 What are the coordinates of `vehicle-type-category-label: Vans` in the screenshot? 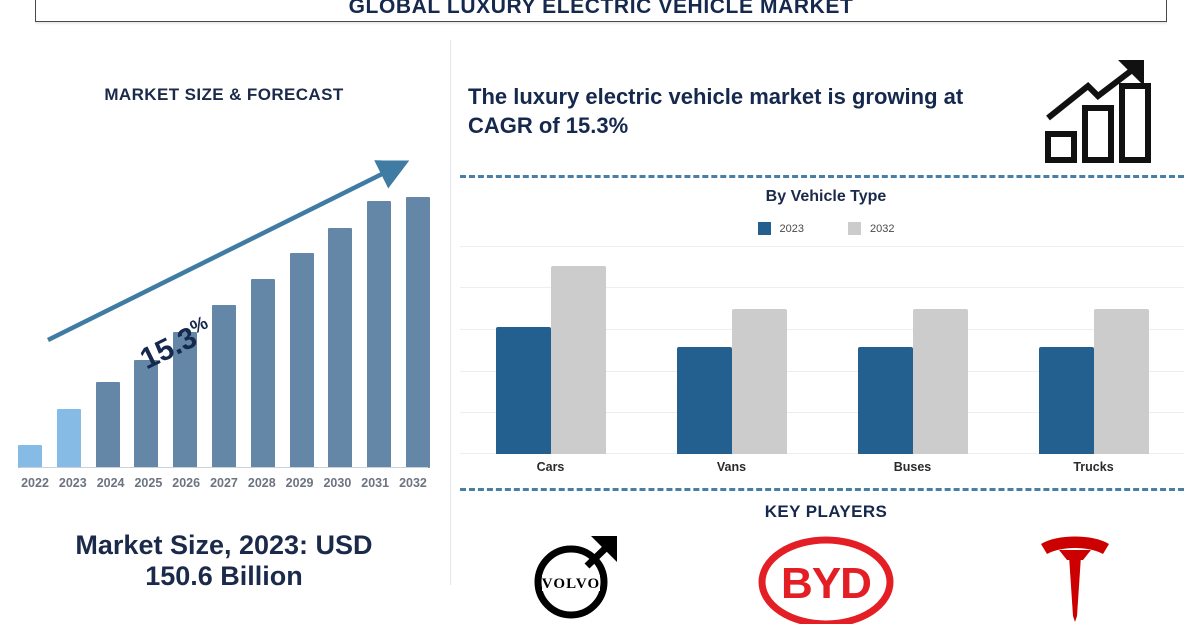 It's located at (731, 467).